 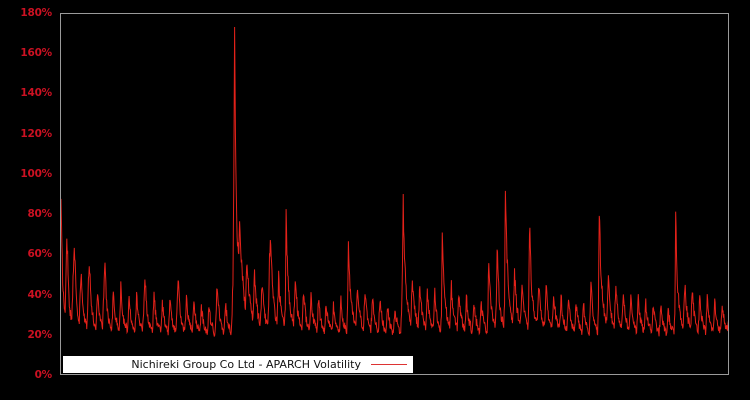 What do you see at coordinates (39, 334) in the screenshot?
I see `y-axis-tick-label: 20%` at bounding box center [39, 334].